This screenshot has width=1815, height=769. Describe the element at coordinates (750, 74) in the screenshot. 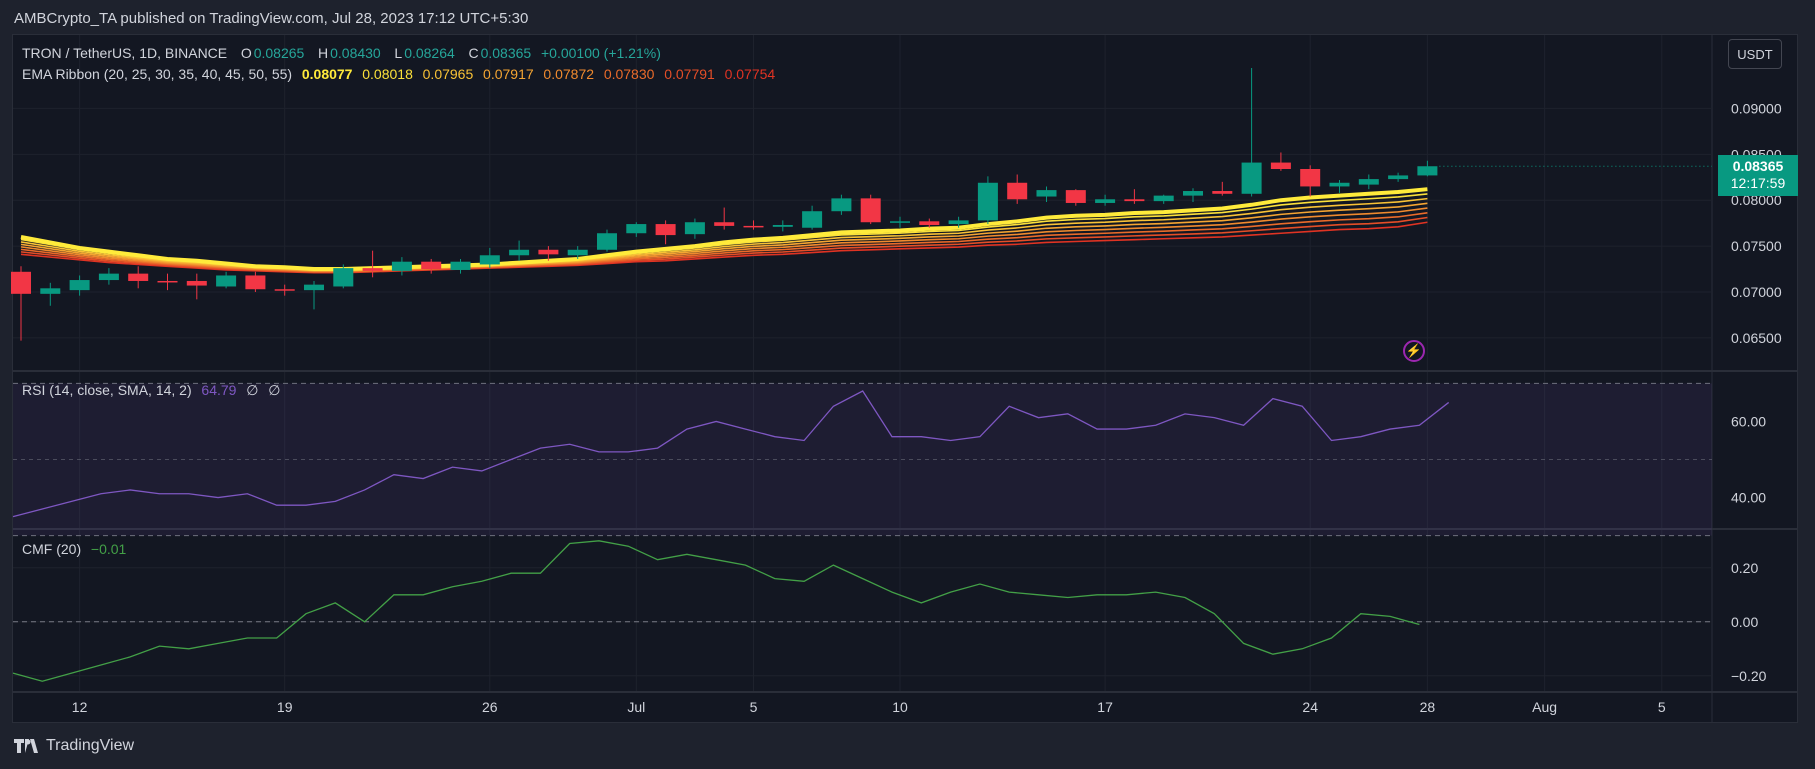

I see `ema-value: 0.07754` at that location.